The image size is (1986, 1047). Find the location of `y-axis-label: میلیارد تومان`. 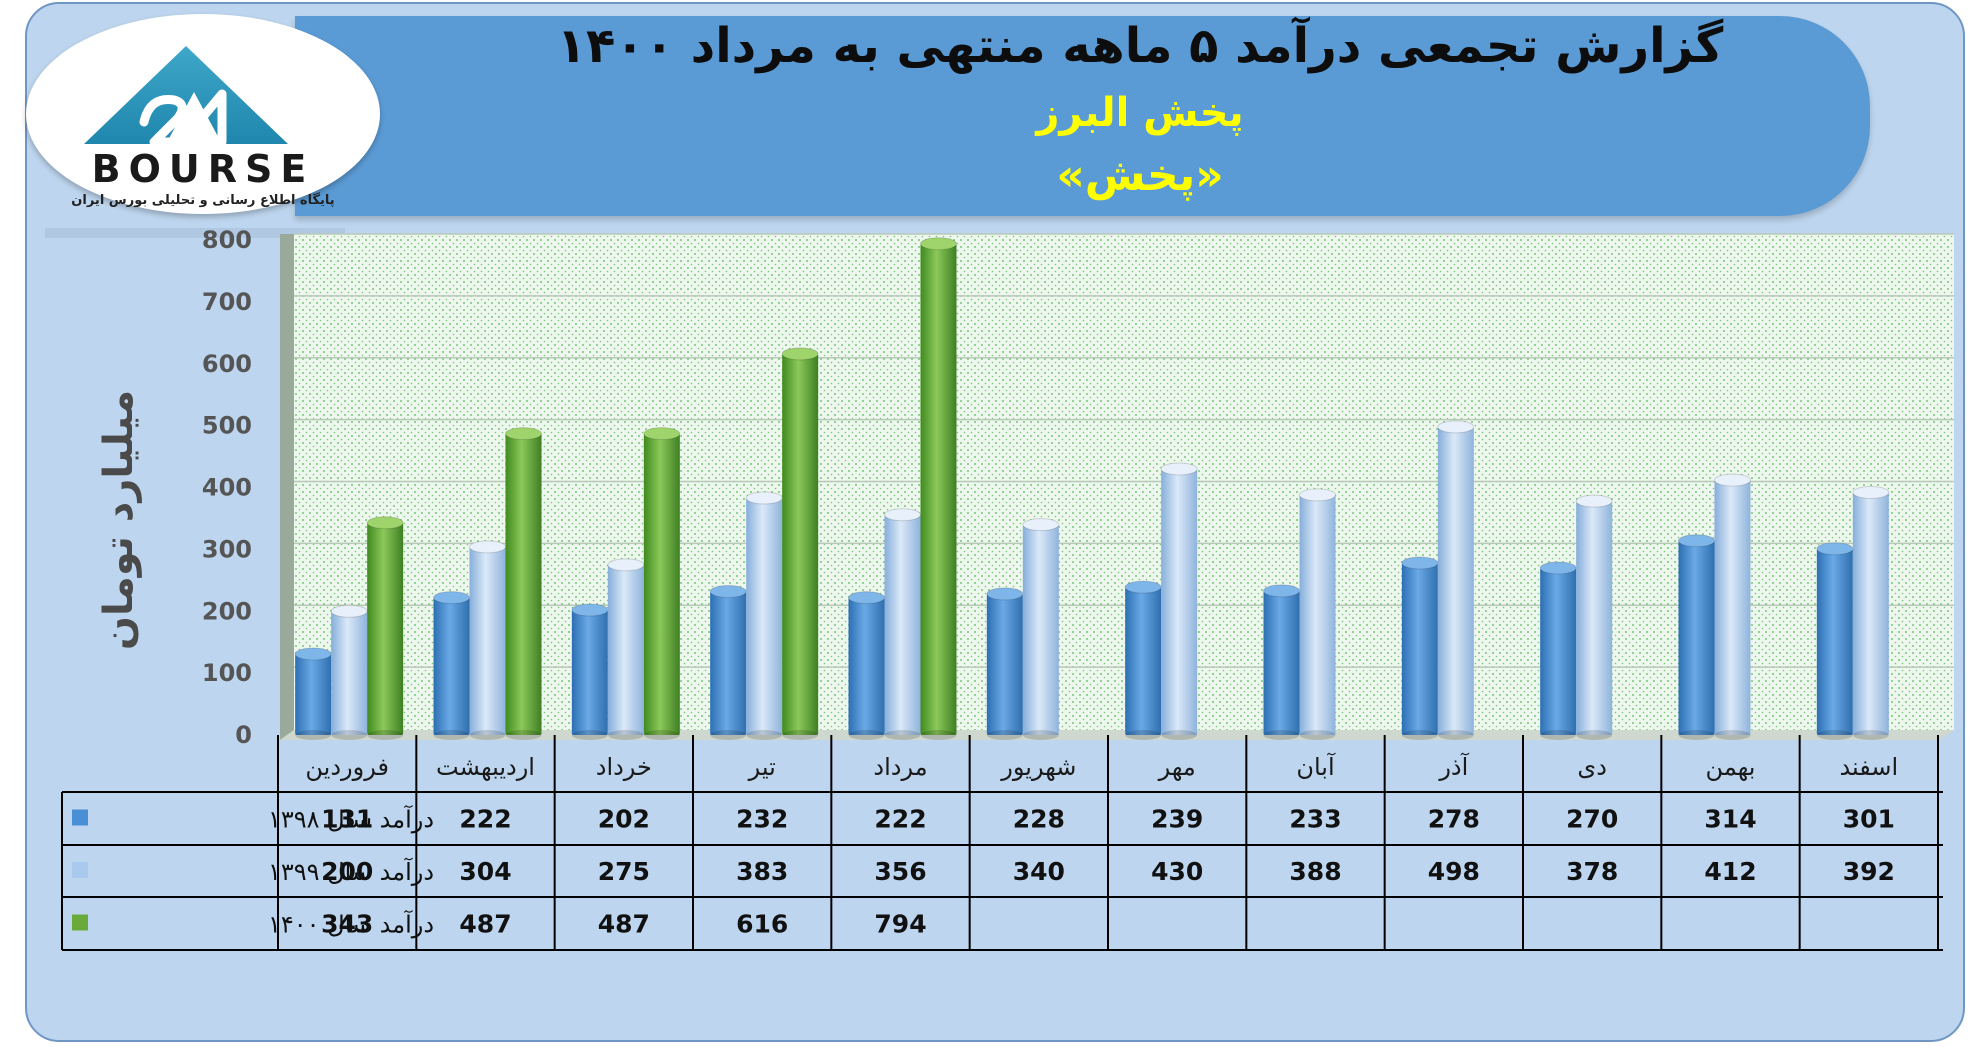

y-axis-label: میلیارد تومان is located at coordinates (119, 520).